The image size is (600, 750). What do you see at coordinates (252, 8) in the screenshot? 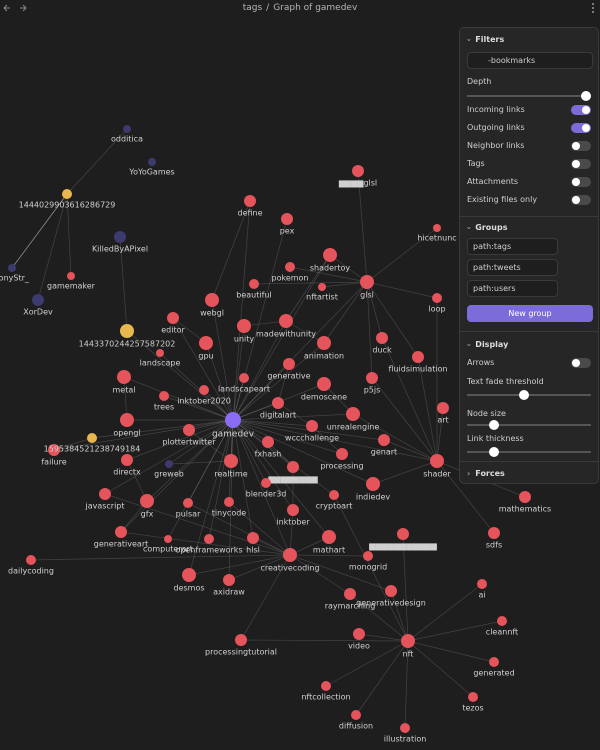
I see `breadcrumb-item: tags` at bounding box center [252, 8].